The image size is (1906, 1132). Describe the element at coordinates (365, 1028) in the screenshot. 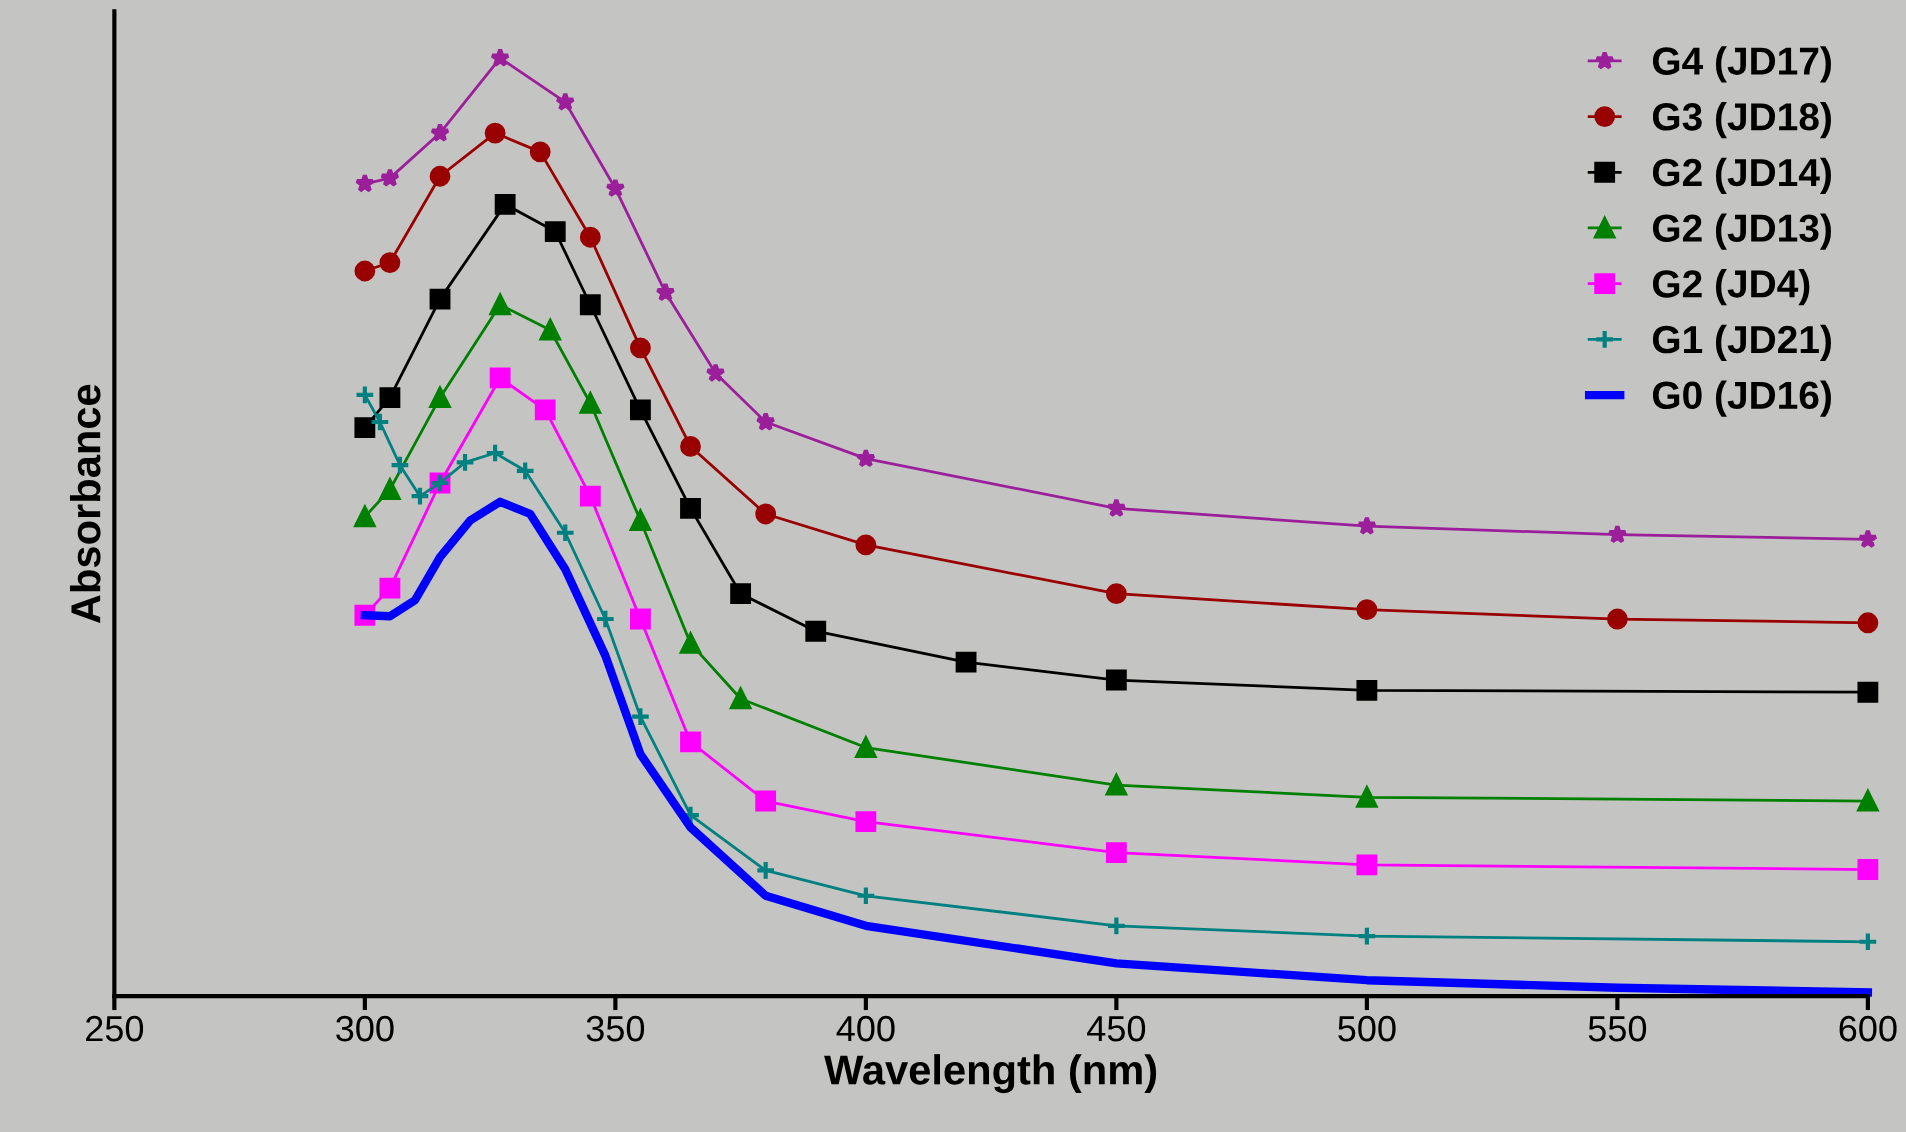

I see `x-tick-label: 300` at that location.